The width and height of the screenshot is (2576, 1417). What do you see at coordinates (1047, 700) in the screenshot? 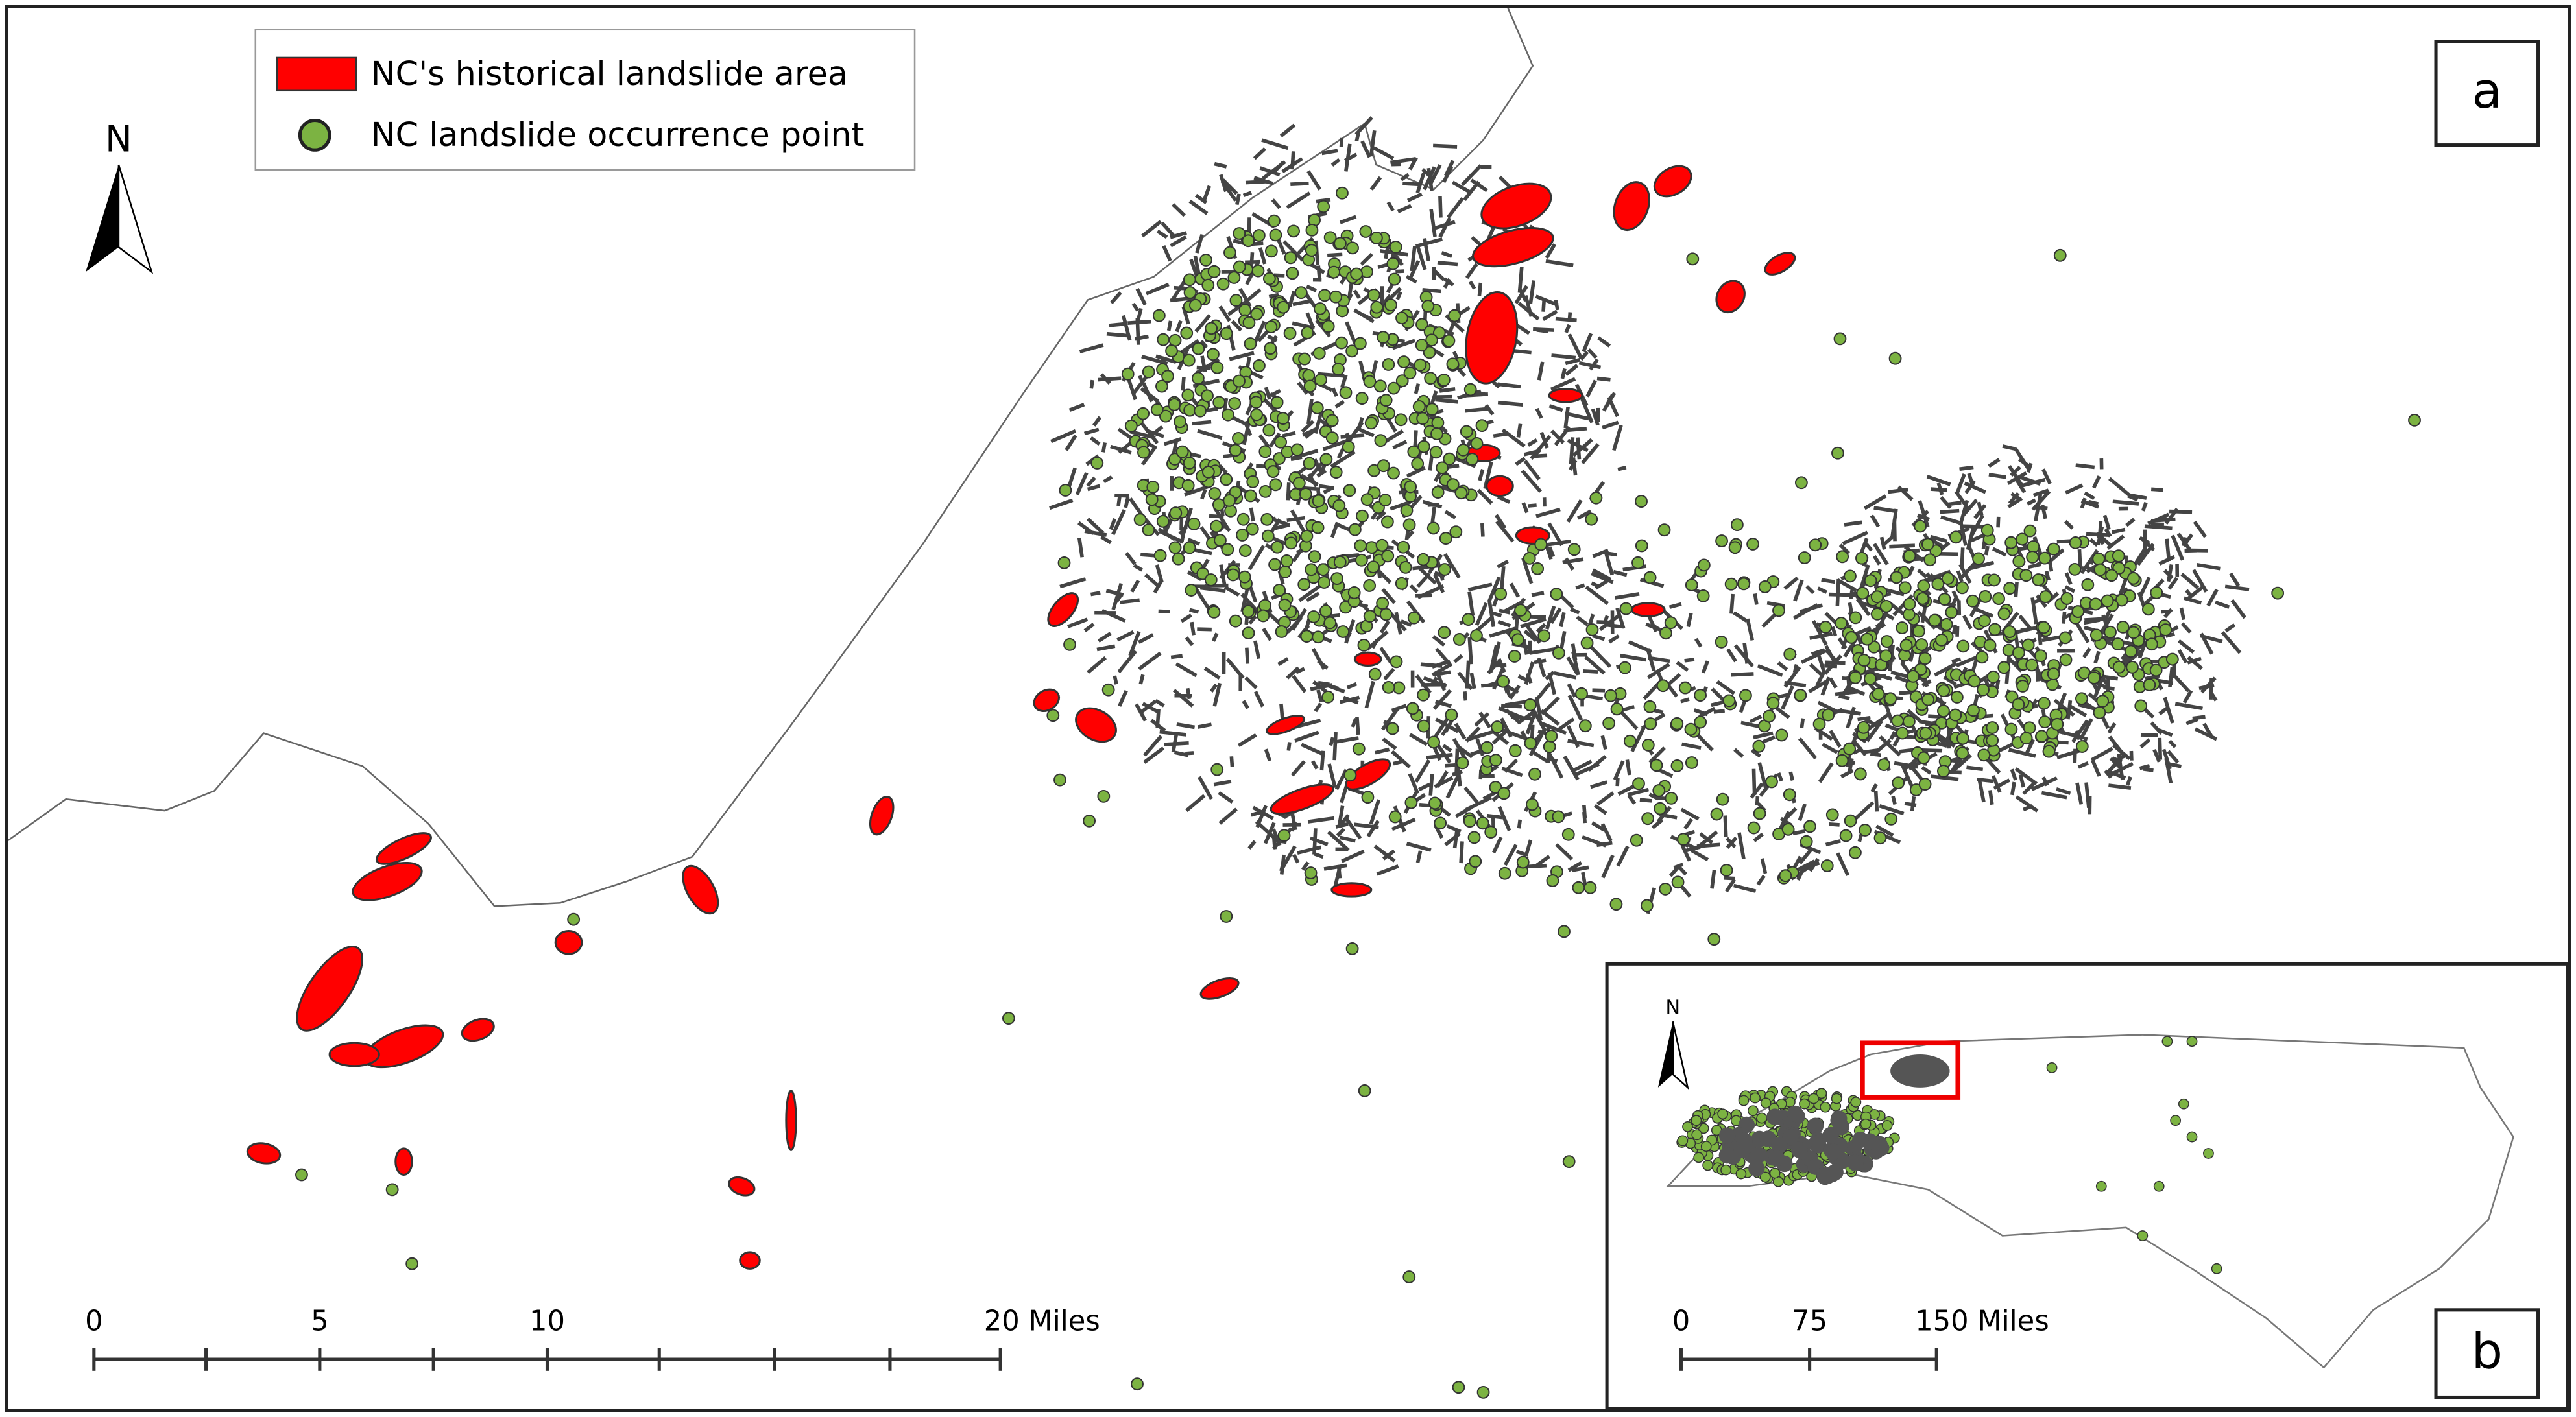
I see `landslide-area` at bounding box center [1047, 700].